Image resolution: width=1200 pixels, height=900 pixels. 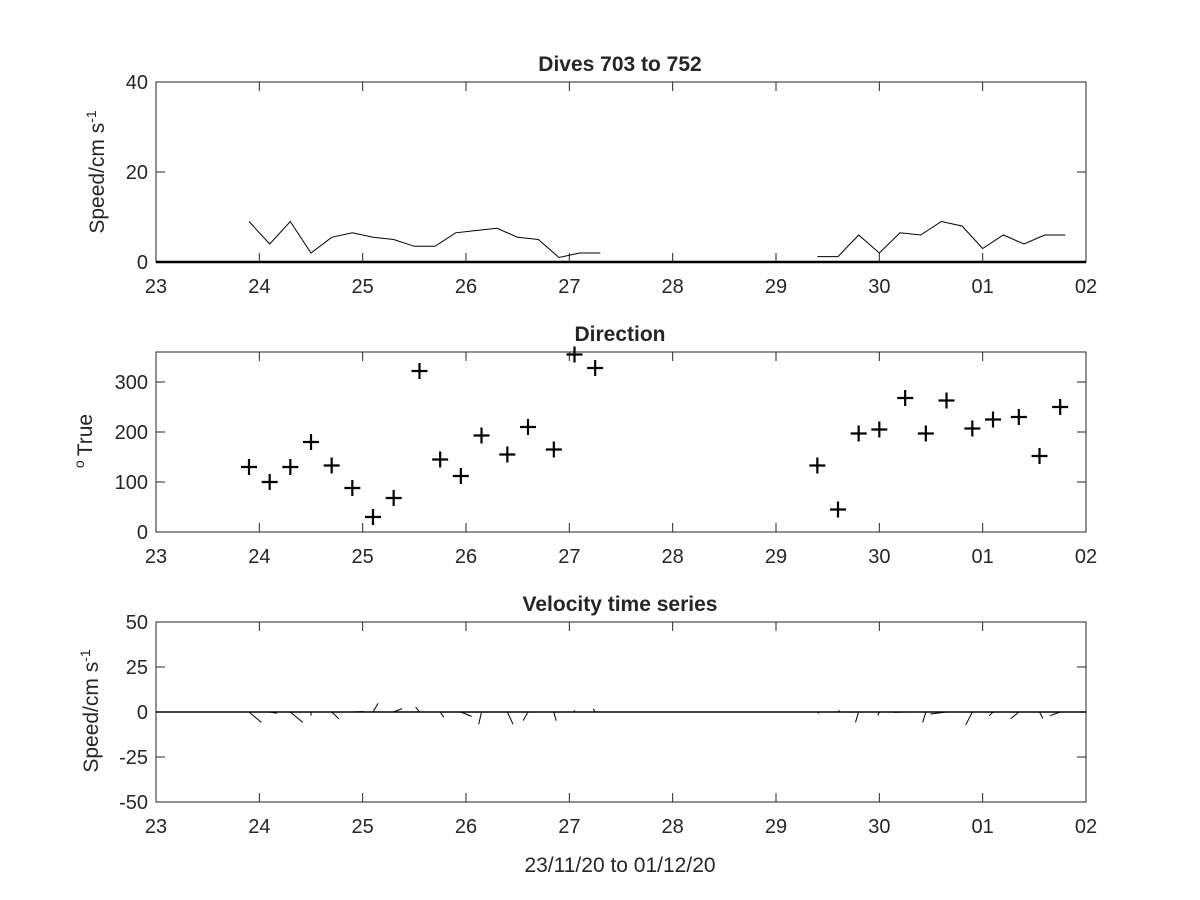 What do you see at coordinates (156, 557) in the screenshot?
I see `direction-xtick-label: 23` at bounding box center [156, 557].